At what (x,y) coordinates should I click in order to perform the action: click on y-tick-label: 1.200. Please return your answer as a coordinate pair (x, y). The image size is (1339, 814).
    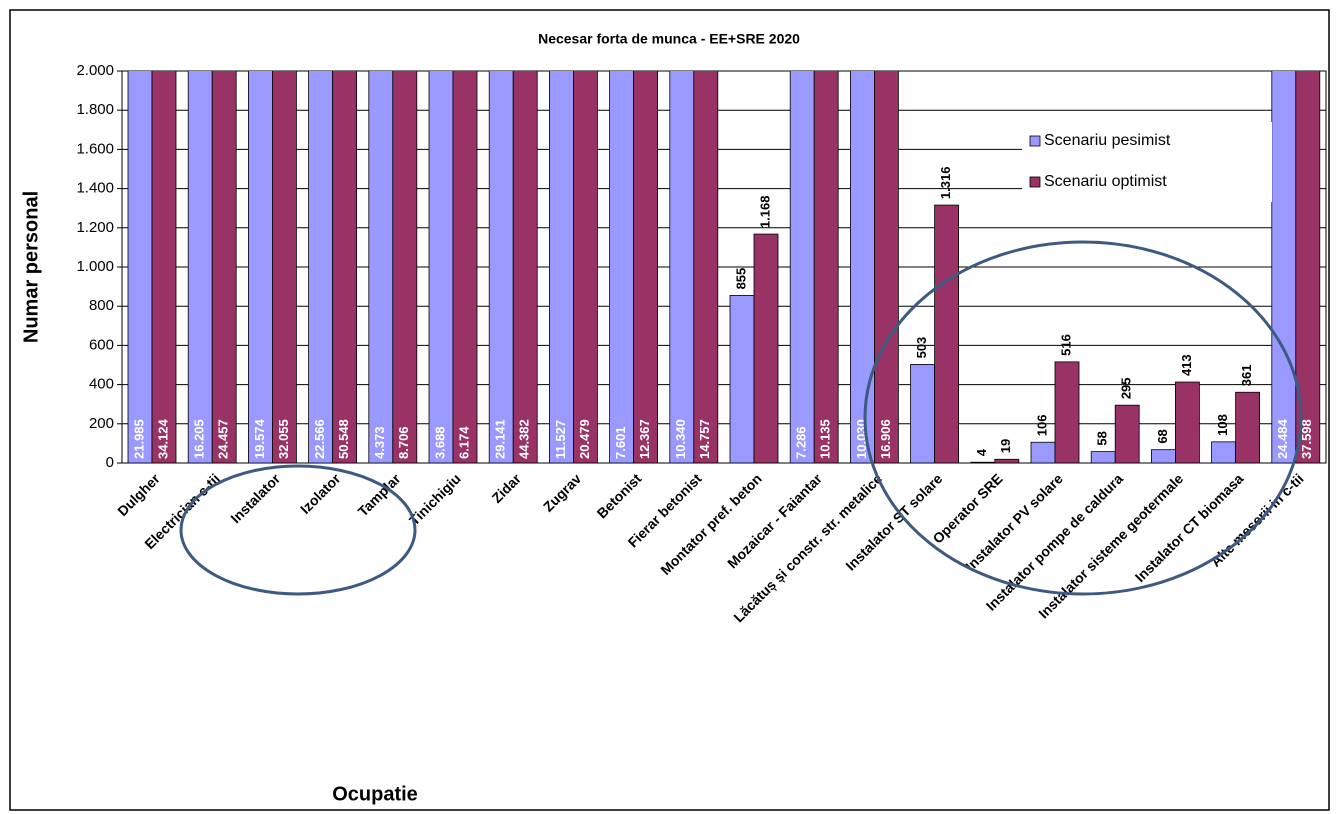
    Looking at the image, I should click on (95, 227).